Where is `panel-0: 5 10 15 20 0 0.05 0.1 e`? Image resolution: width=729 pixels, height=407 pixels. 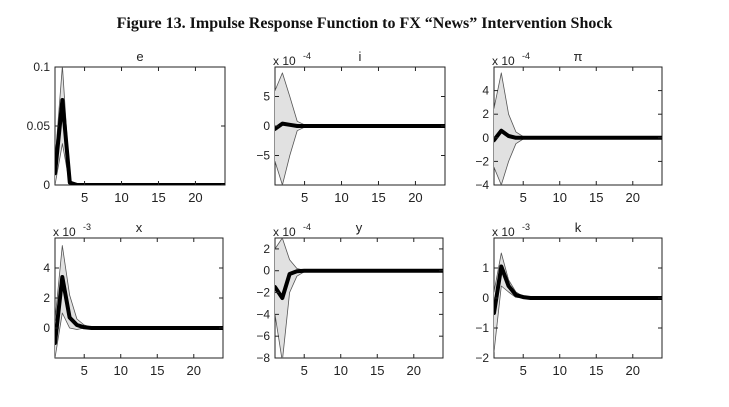 panel-0: 5 10 15 20 0 0.05 0.1 e is located at coordinates (126, 127).